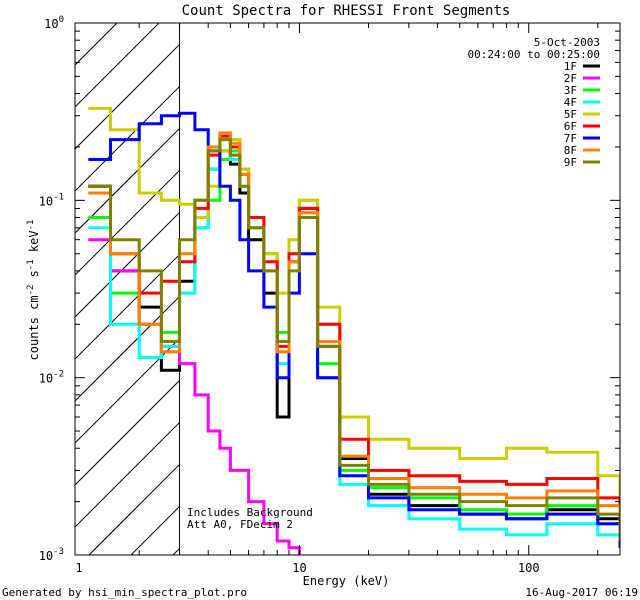 Image resolution: width=640 pixels, height=600 pixels. I want to click on legend-label-9F: 9F, so click(570, 162).